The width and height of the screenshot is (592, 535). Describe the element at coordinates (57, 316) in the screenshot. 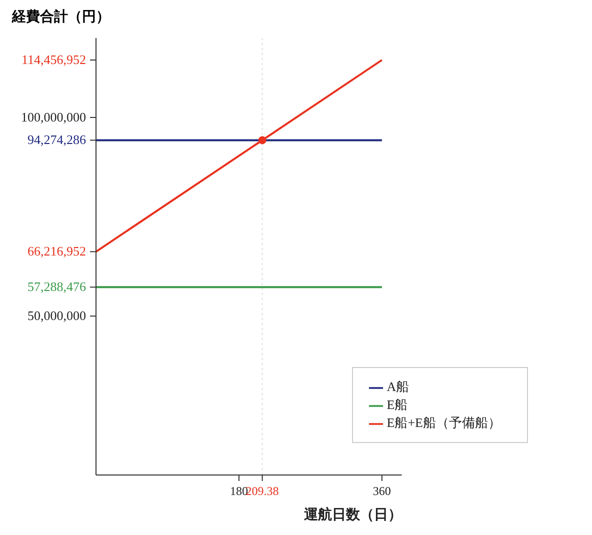

I see `y-tick-label: 50,000,000` at that location.